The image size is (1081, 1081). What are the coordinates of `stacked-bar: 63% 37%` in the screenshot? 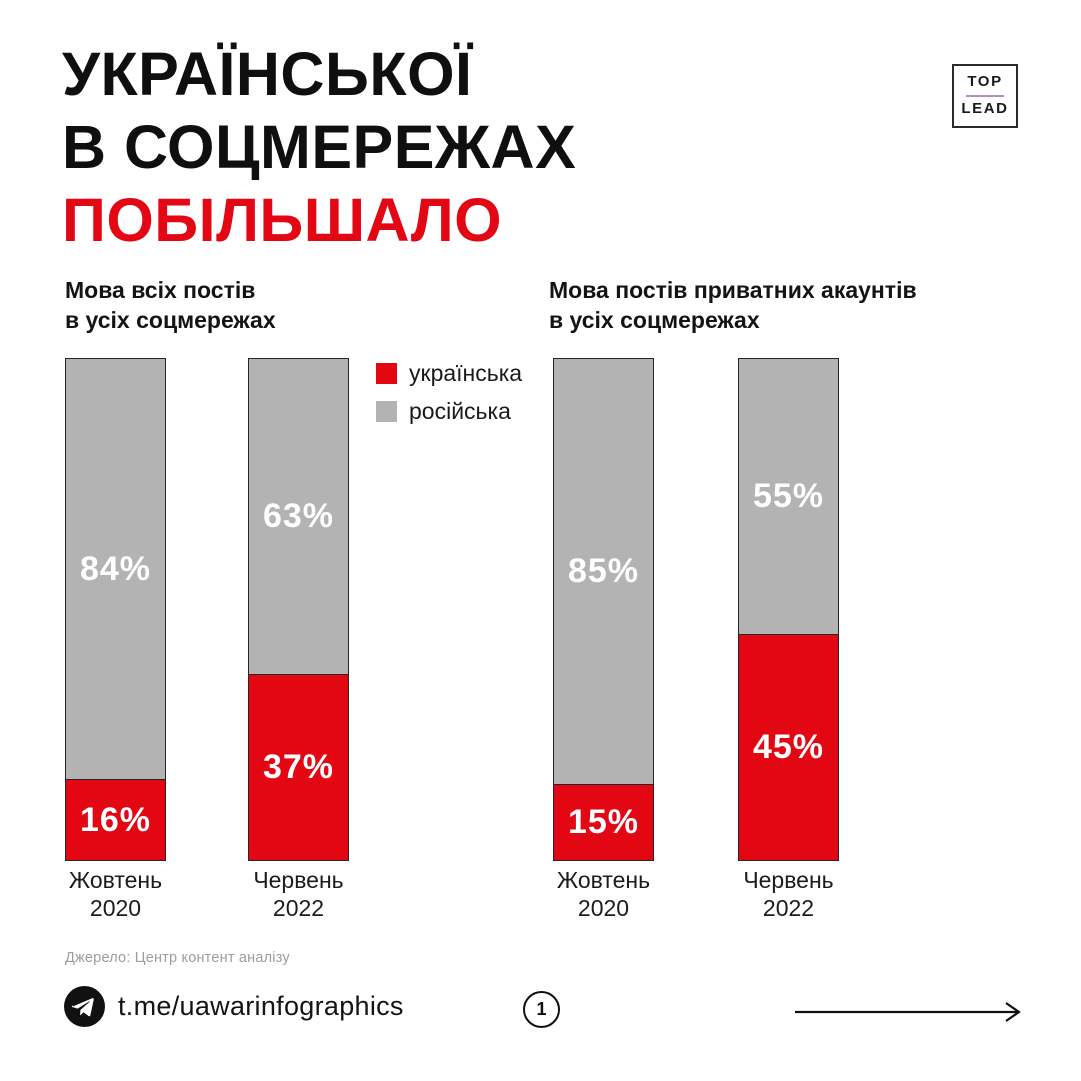 It's located at (298, 609).